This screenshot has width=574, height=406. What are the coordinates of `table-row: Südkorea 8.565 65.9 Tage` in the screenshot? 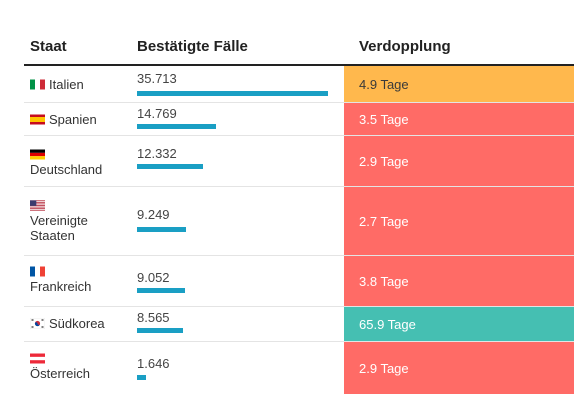 It's located at (299, 324).